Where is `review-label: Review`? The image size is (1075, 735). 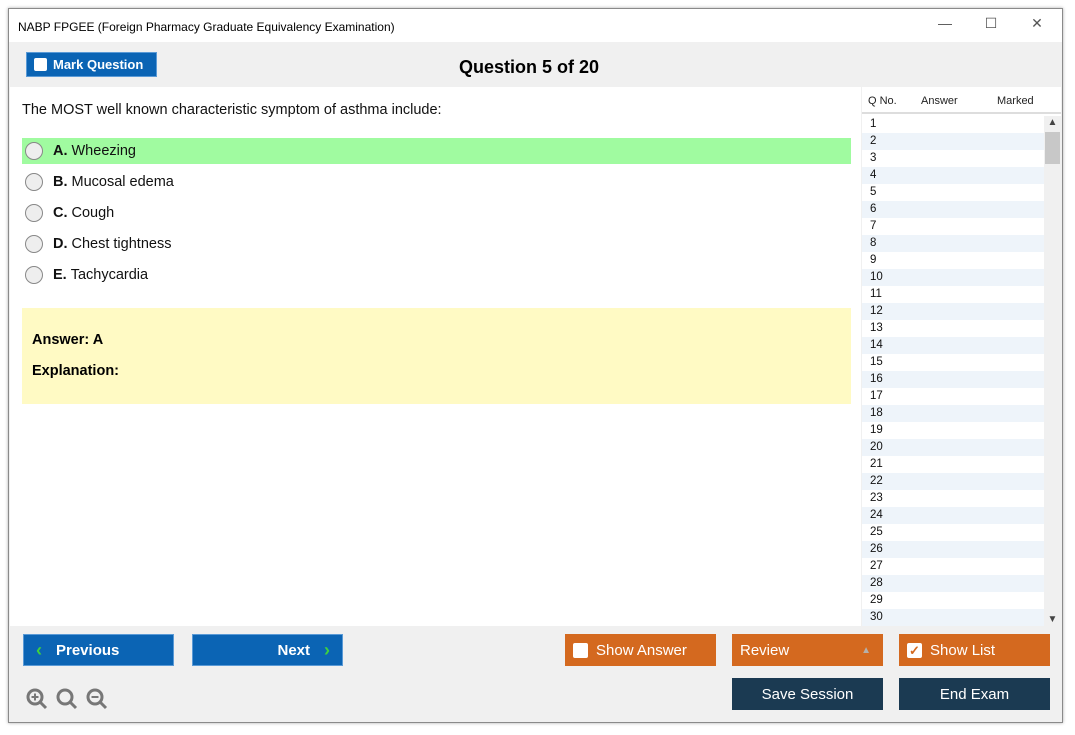 review-label: Review is located at coordinates (765, 650).